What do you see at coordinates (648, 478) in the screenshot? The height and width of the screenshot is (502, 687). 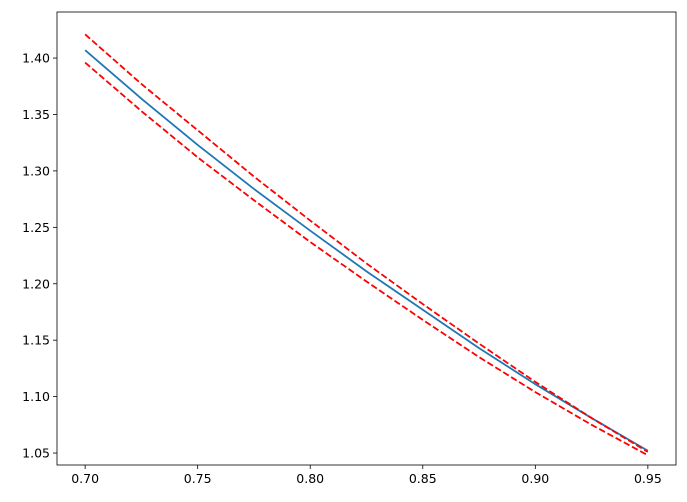 I see `x-tick-label: 0.95` at bounding box center [648, 478].